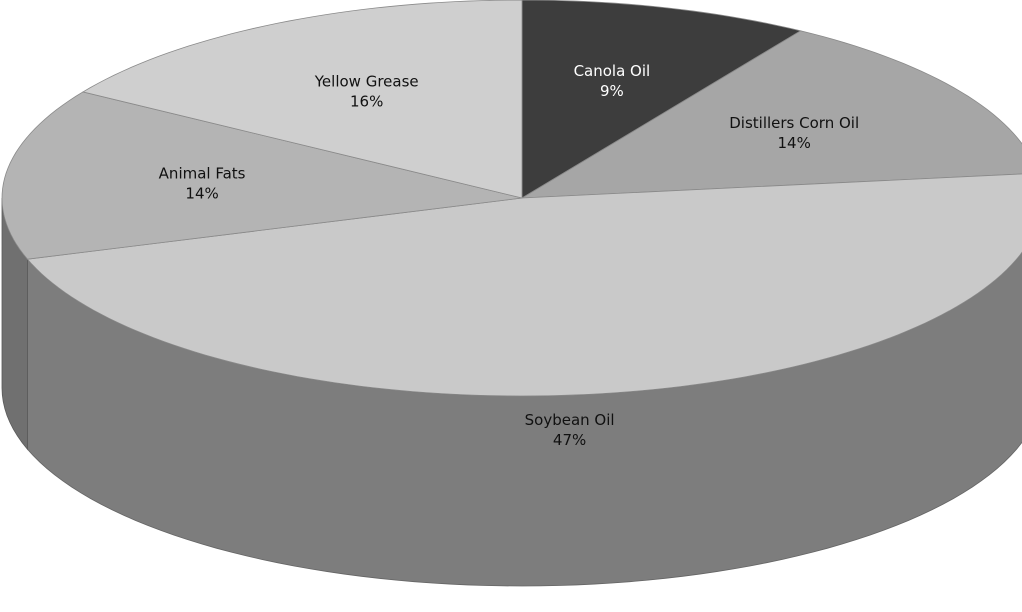 The height and width of the screenshot is (612, 1022). I want to click on data-label-distillers-corn-oil: Distillers Corn Oil 14%, so click(794, 133).